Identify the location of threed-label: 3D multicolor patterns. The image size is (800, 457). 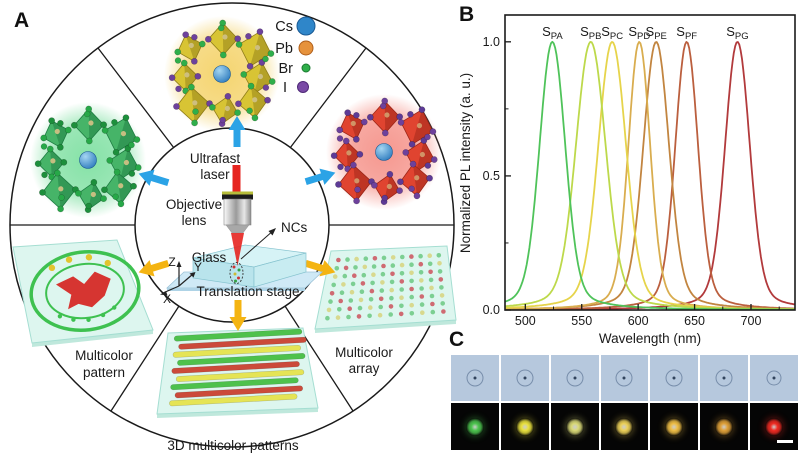
(233, 445).